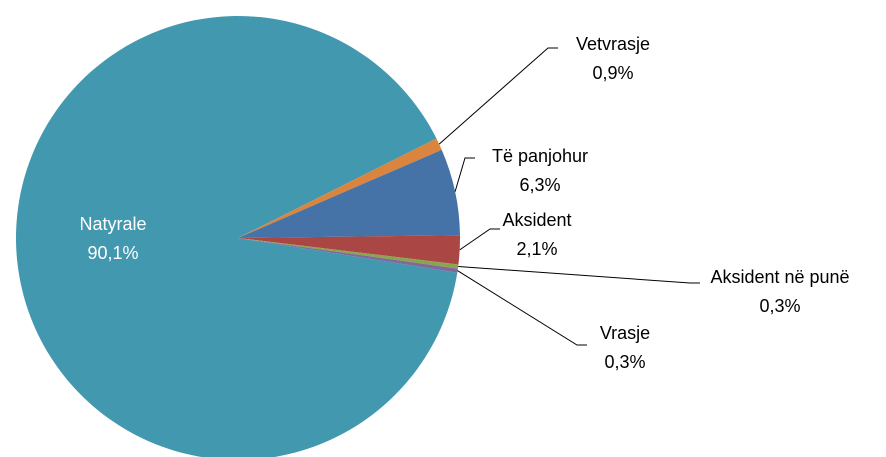 The height and width of the screenshot is (457, 886). What do you see at coordinates (536, 249) in the screenshot?
I see `slice-value-label: 2,1%` at bounding box center [536, 249].